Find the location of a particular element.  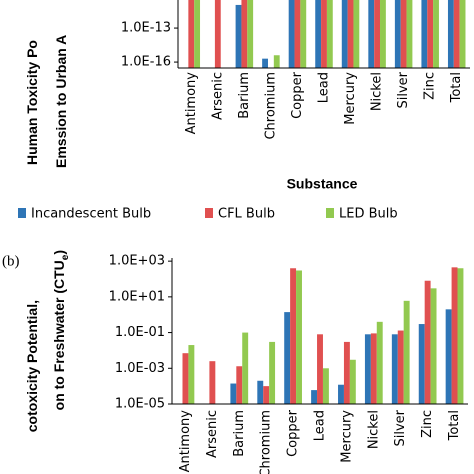

y-axis-title: Human Toxicity Po is located at coordinates (32, 102).